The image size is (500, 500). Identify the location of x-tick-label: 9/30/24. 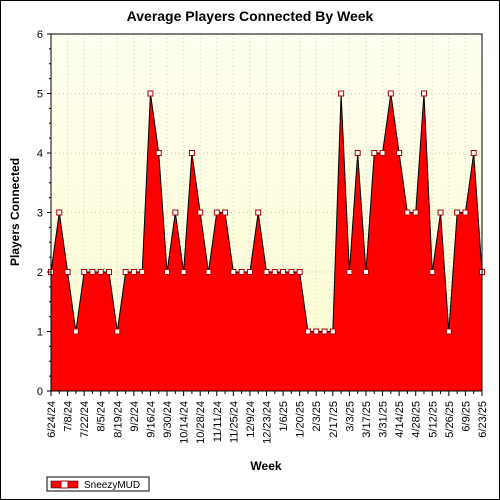
(168, 419).